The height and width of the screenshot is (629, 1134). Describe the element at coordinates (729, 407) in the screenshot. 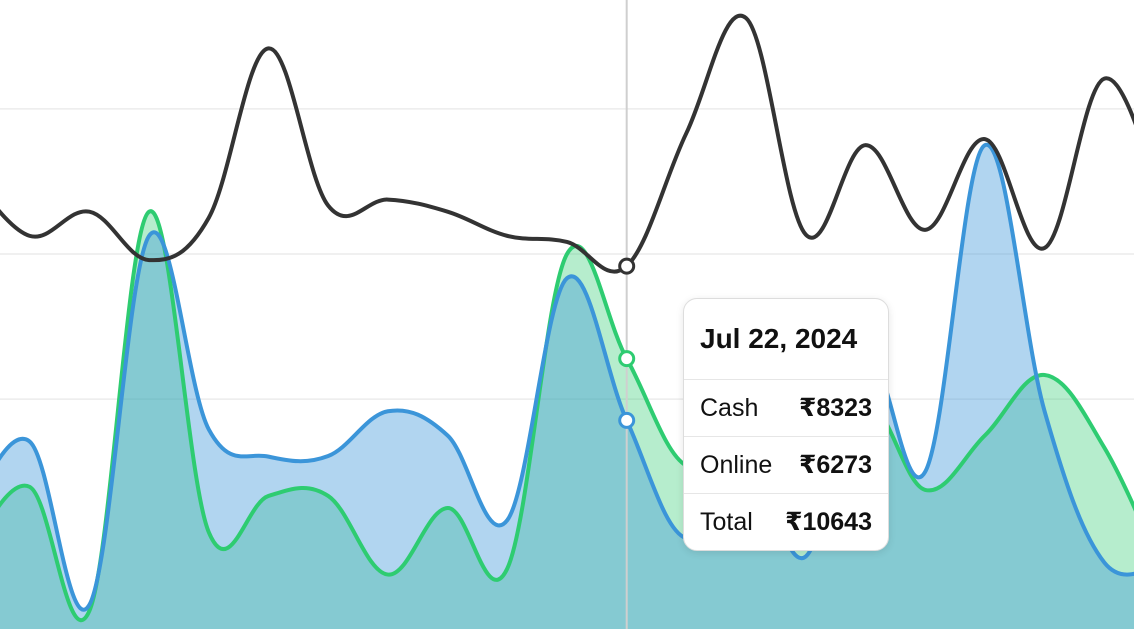

I see `tooltip-label-cash: Cash` at that location.